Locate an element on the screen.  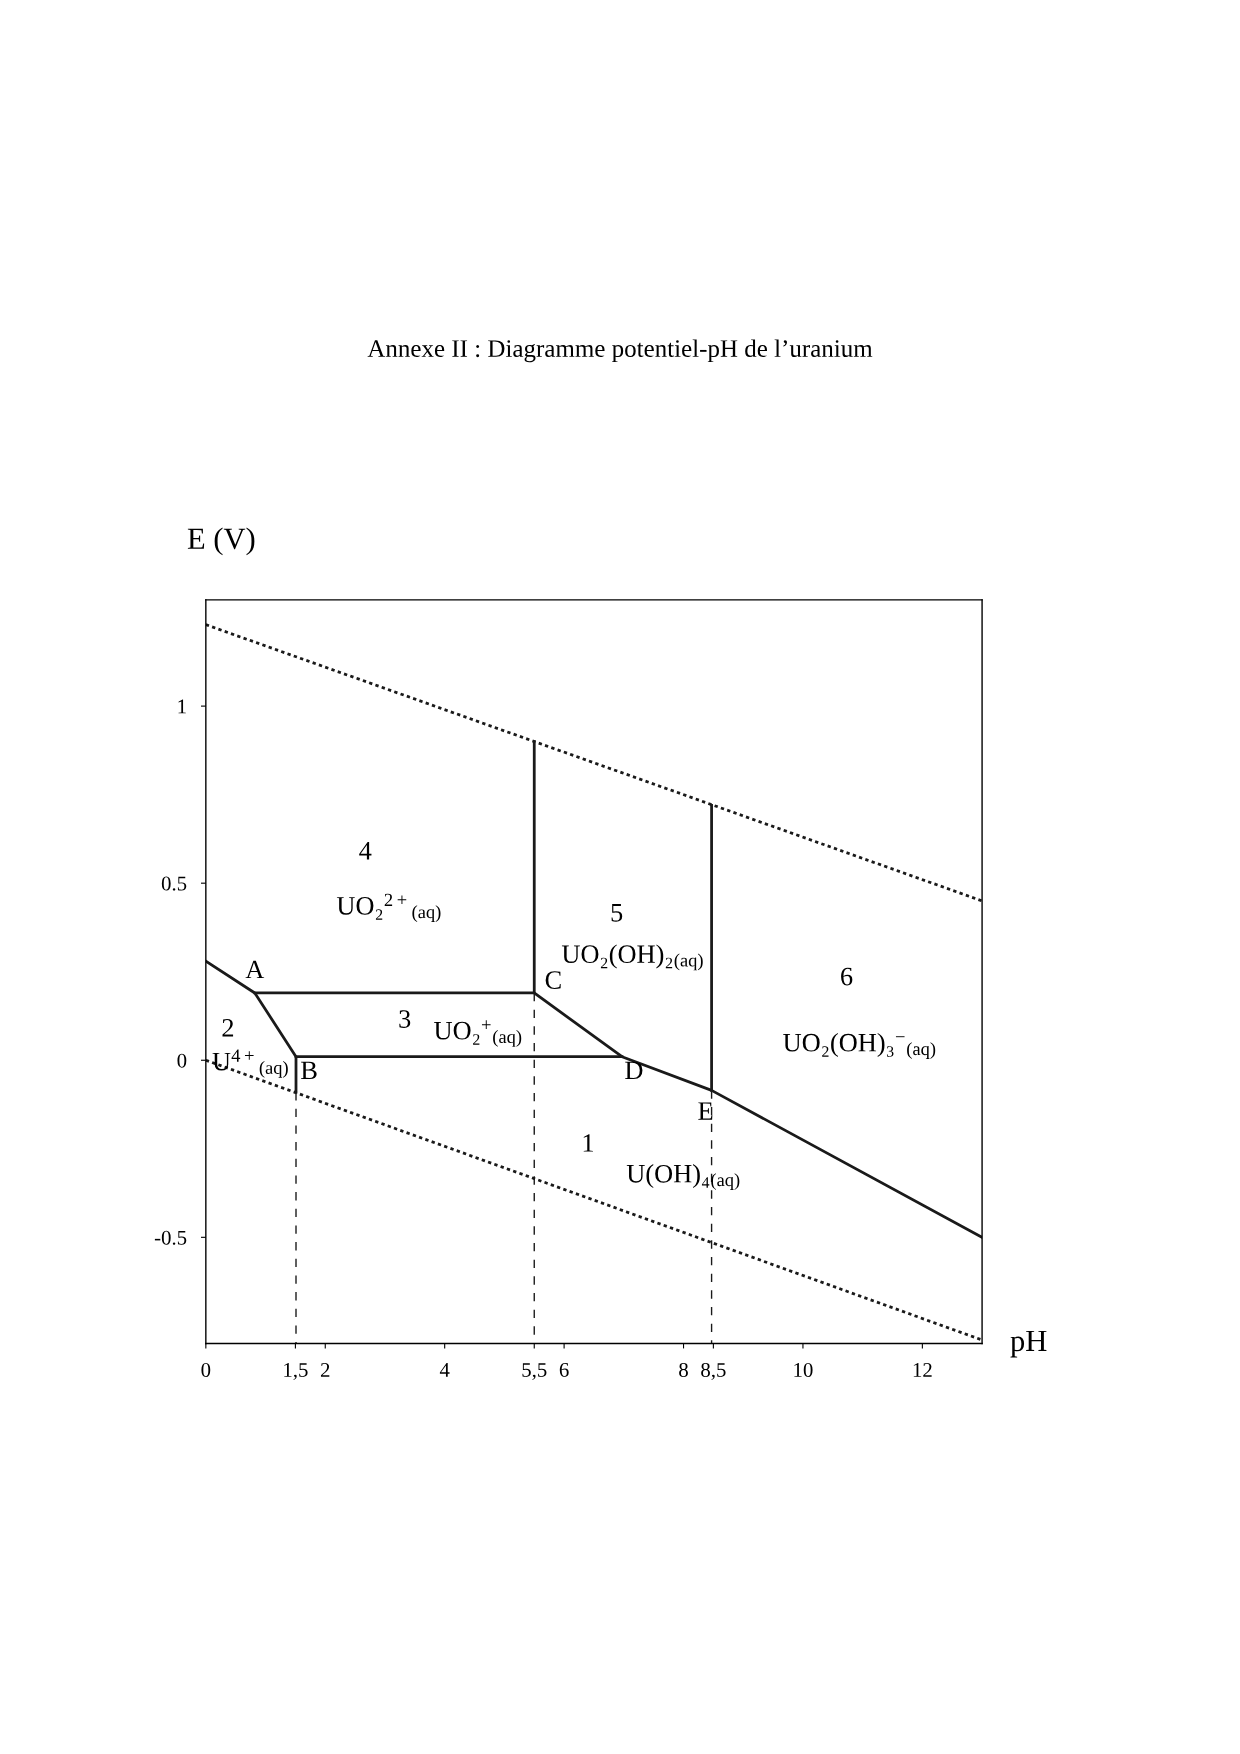
annotation: D is located at coordinates (634, 1070).